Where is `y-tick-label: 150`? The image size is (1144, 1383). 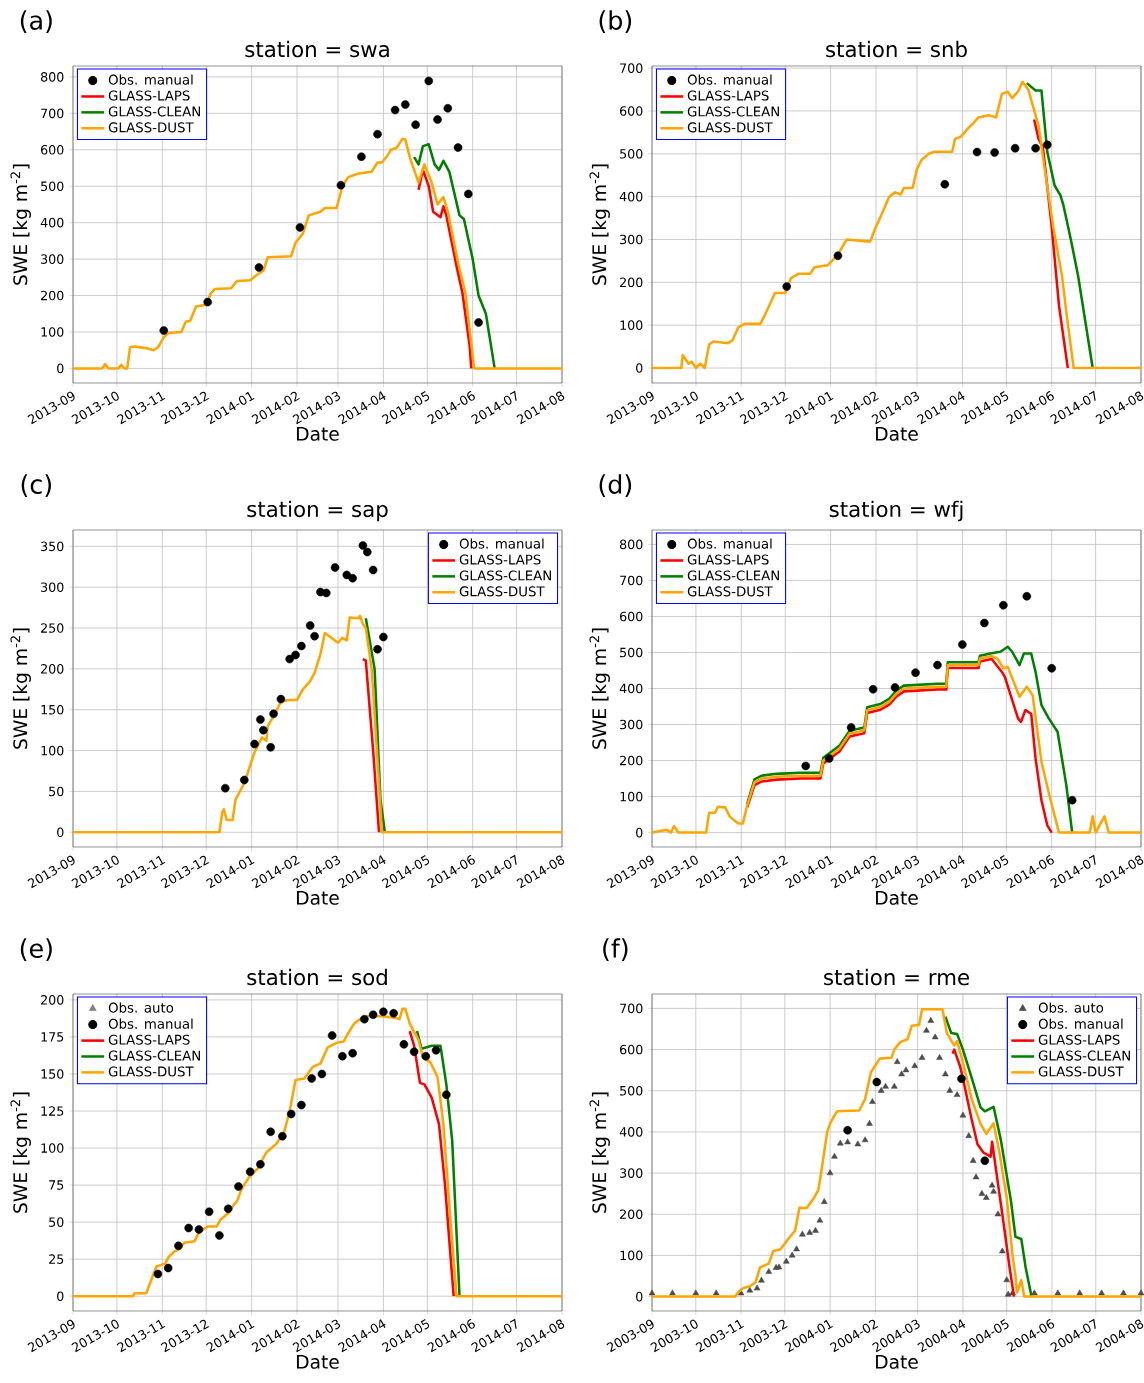
y-tick-label: 150 is located at coordinates (52, 1074).